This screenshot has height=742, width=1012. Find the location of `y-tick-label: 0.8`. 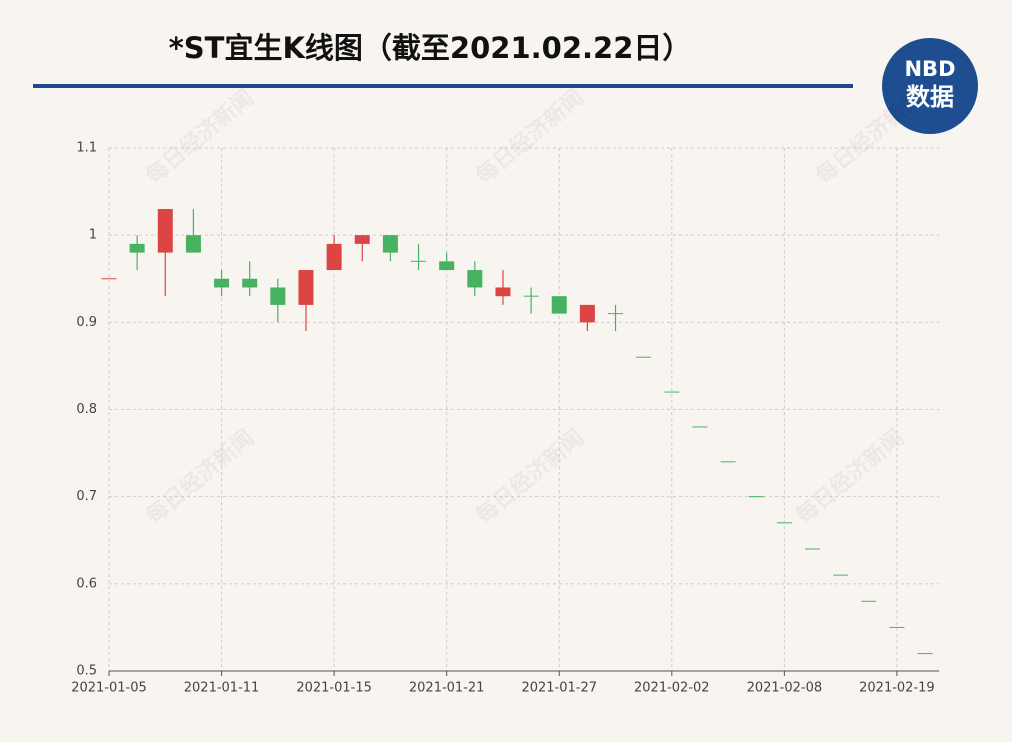

y-tick-label: 0.8 is located at coordinates (86, 409).